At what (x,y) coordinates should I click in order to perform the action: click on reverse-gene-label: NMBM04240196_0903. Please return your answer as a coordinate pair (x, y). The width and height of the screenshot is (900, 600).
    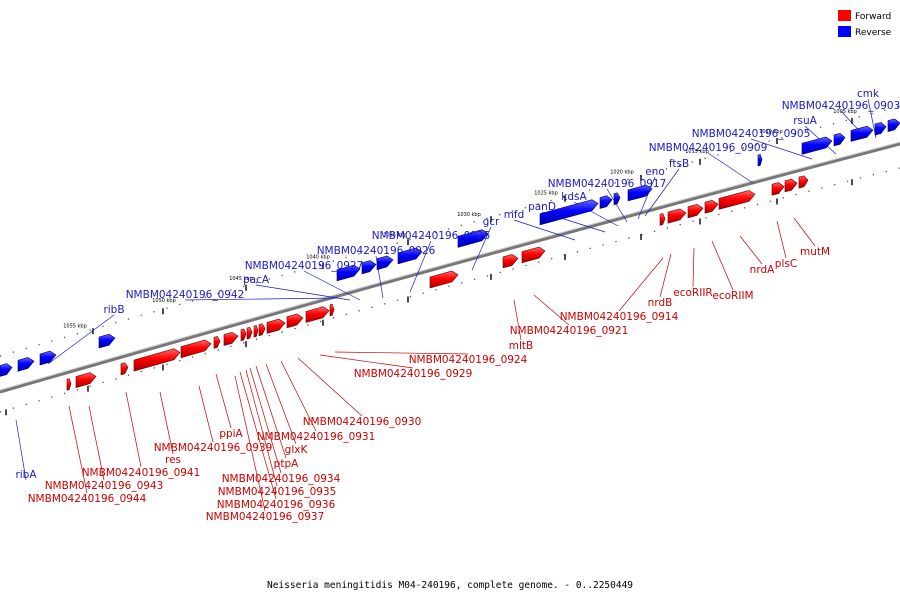
    Looking at the image, I should click on (841, 106).